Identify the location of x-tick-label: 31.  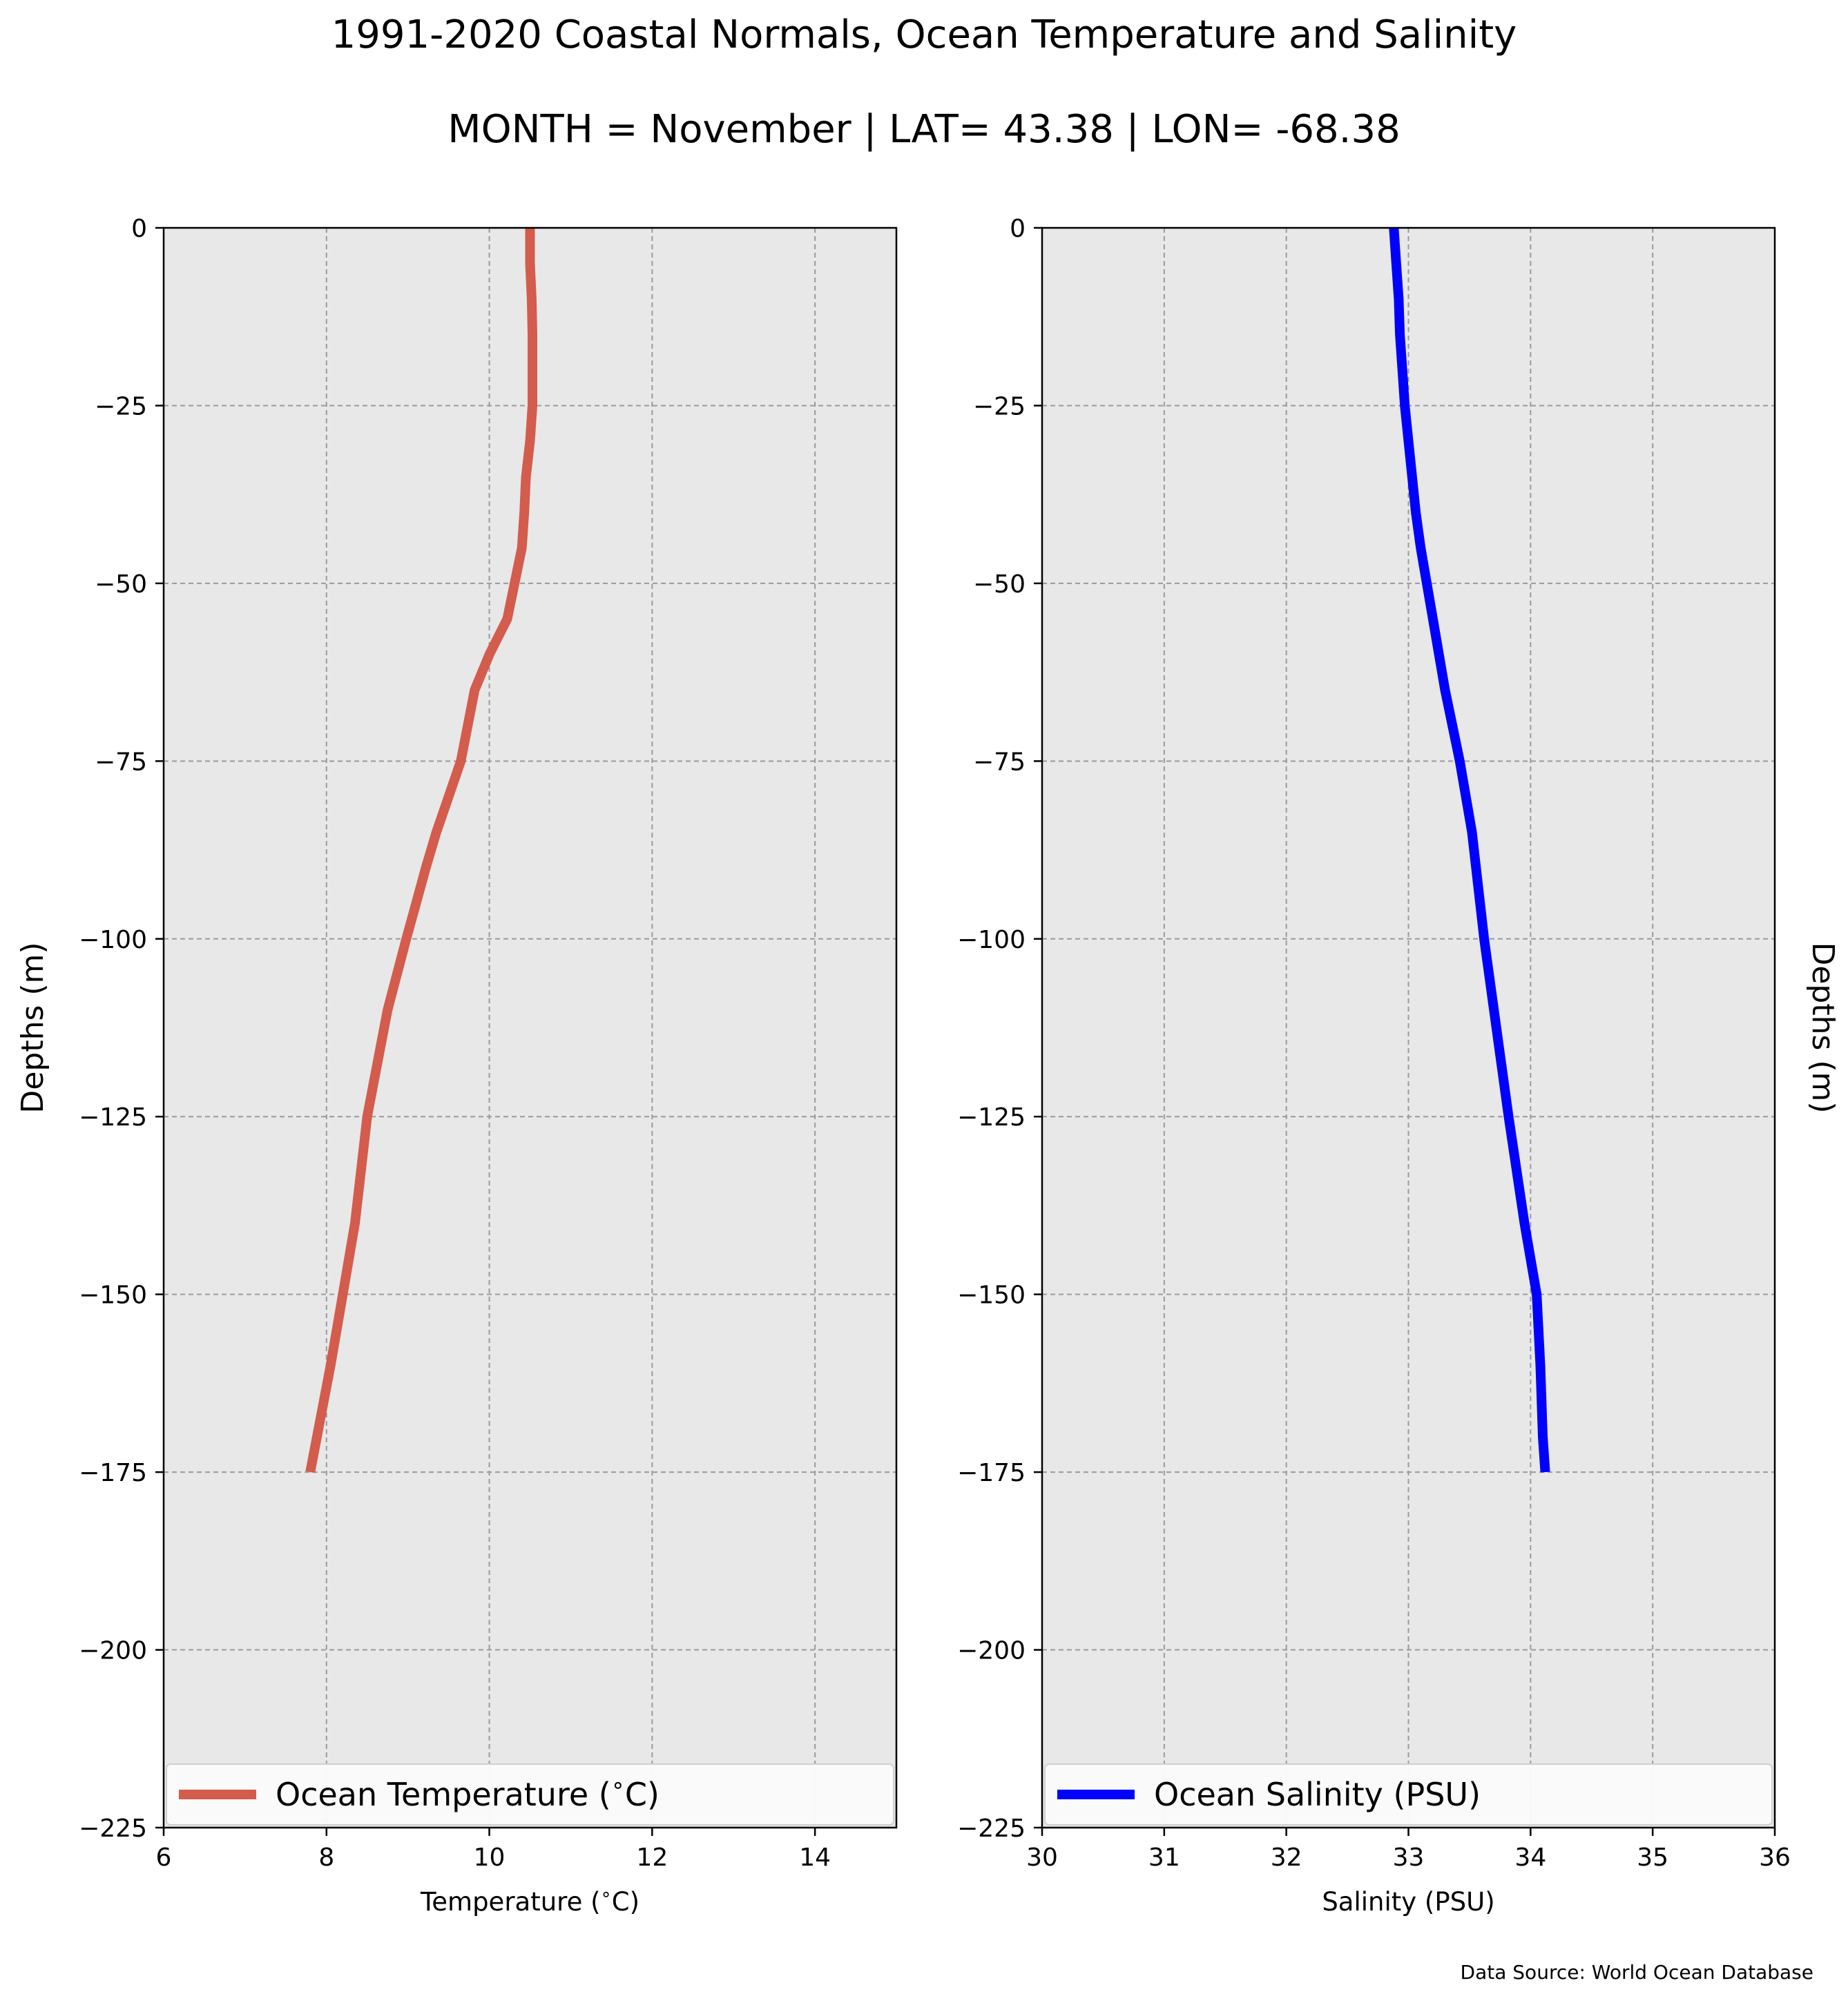
(1164, 1858).